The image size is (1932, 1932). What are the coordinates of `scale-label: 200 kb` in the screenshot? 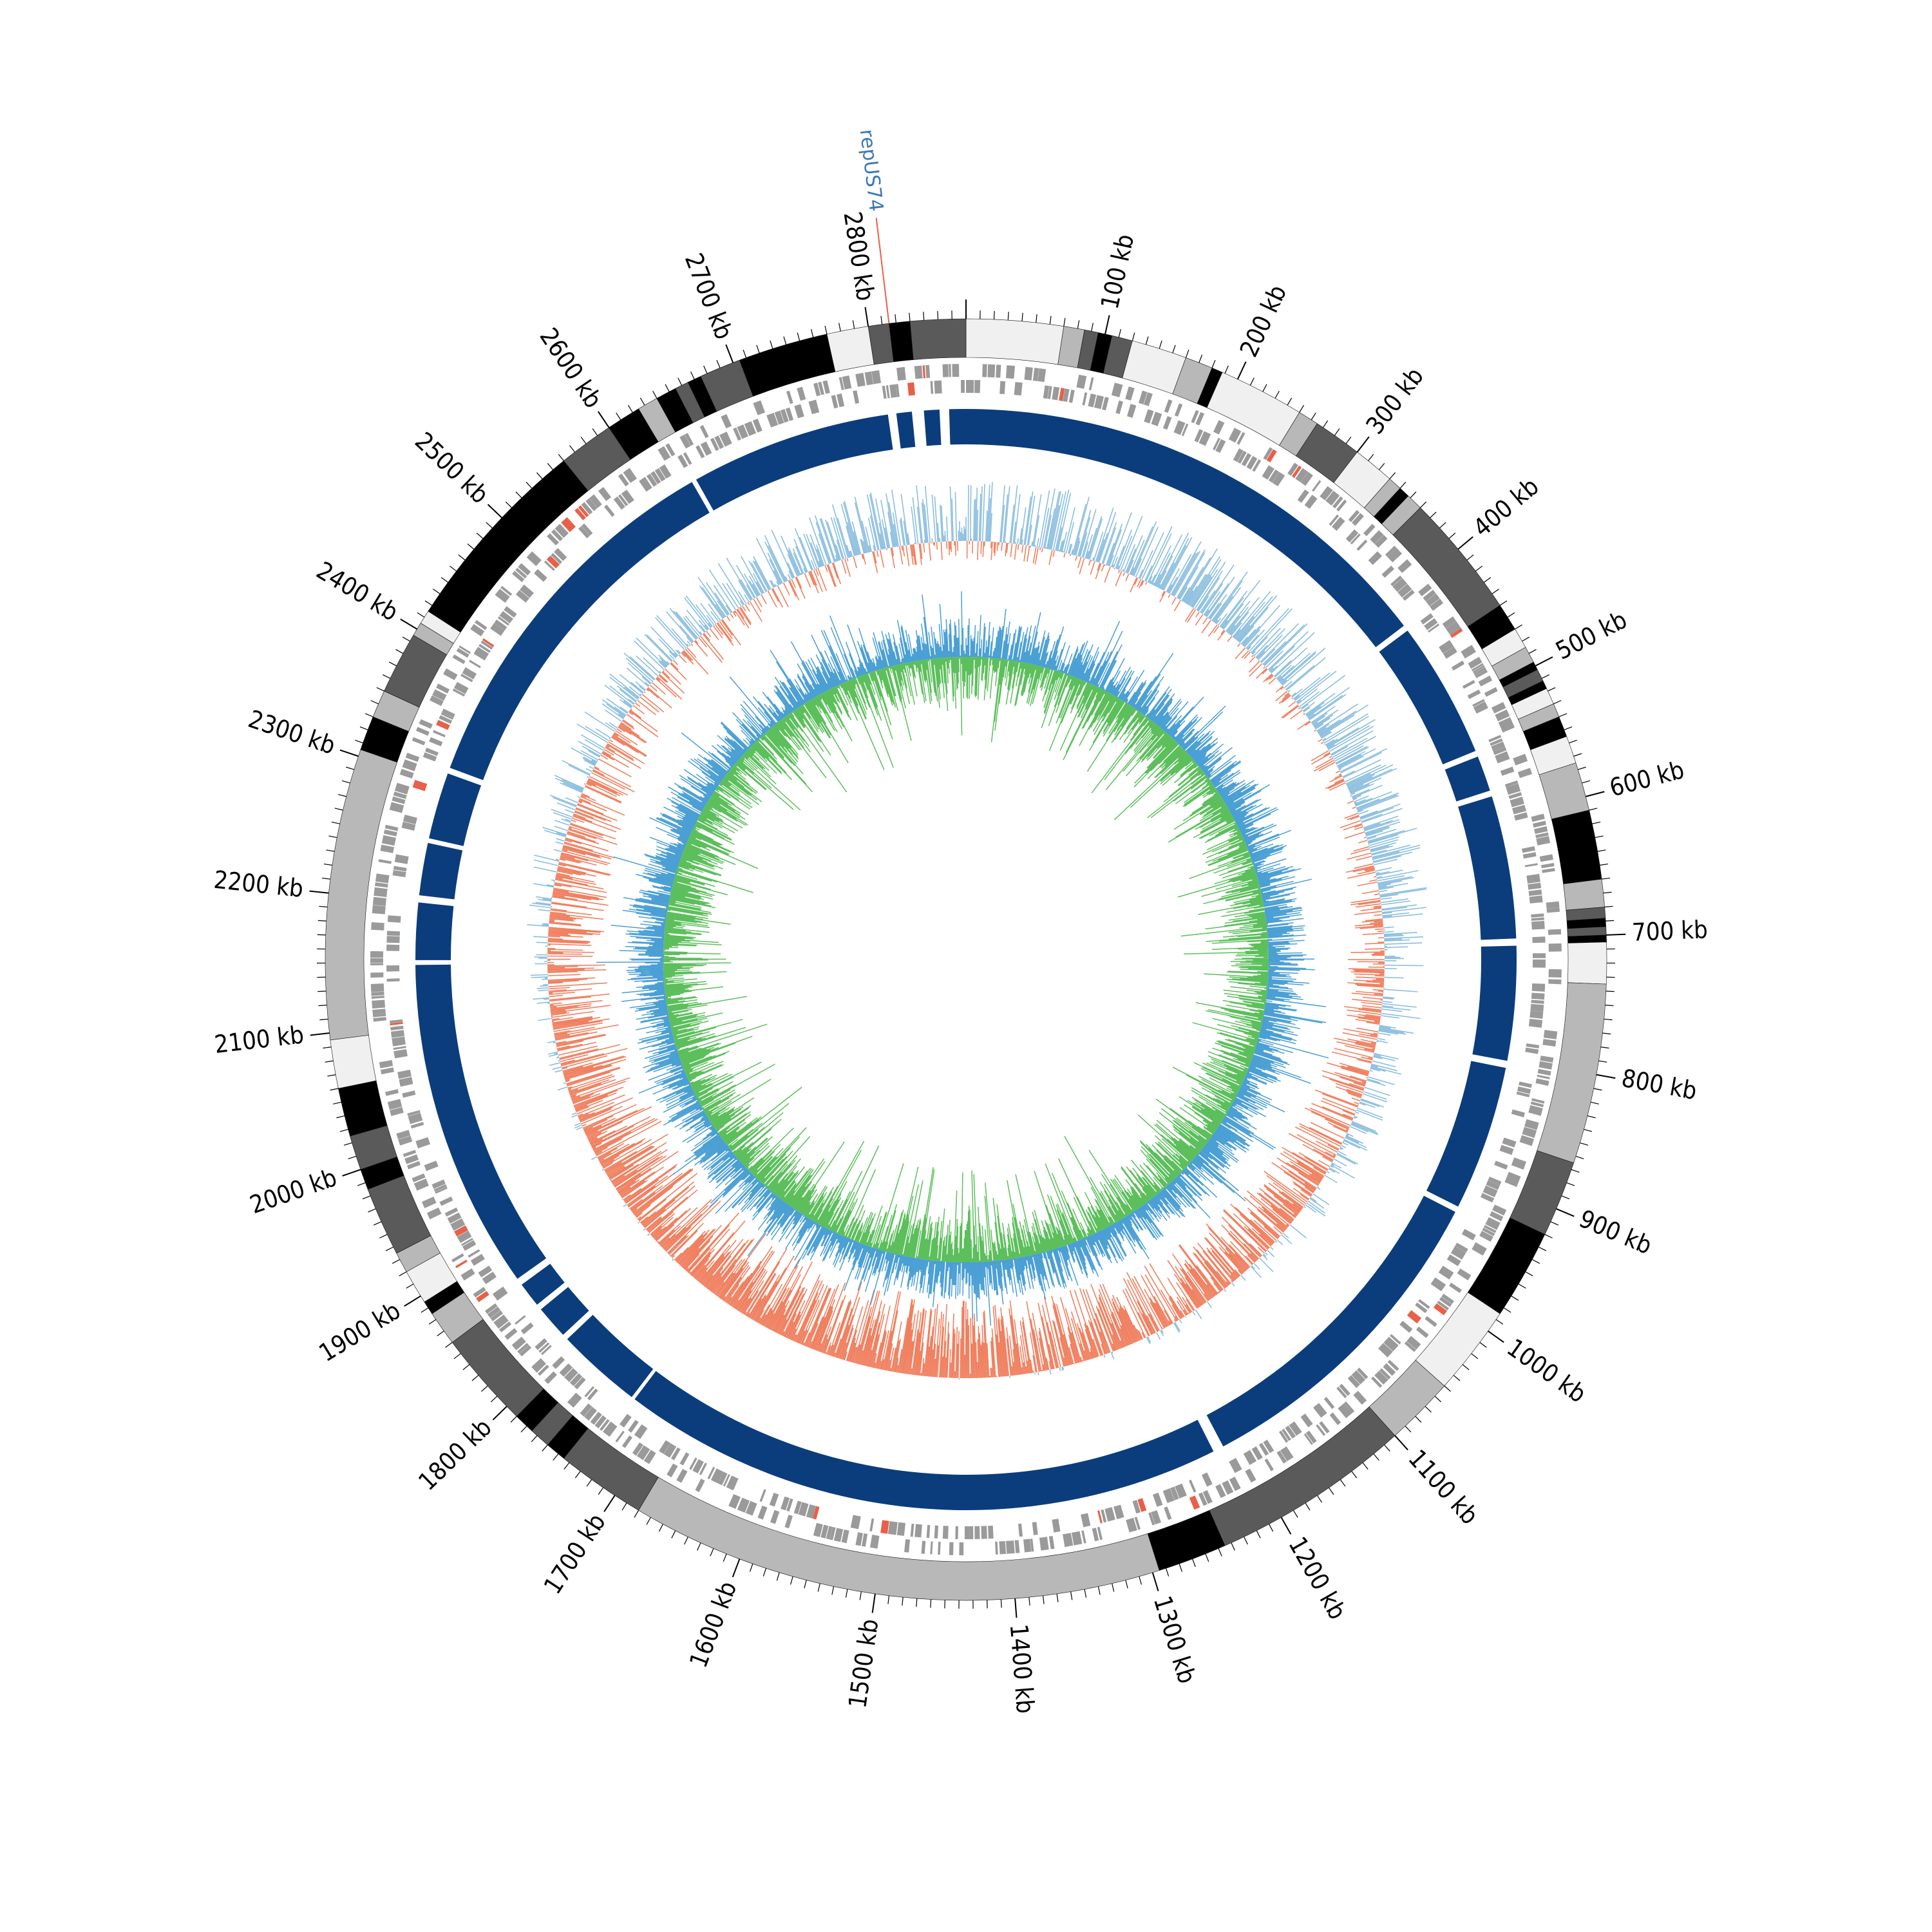 It's located at (1264, 321).